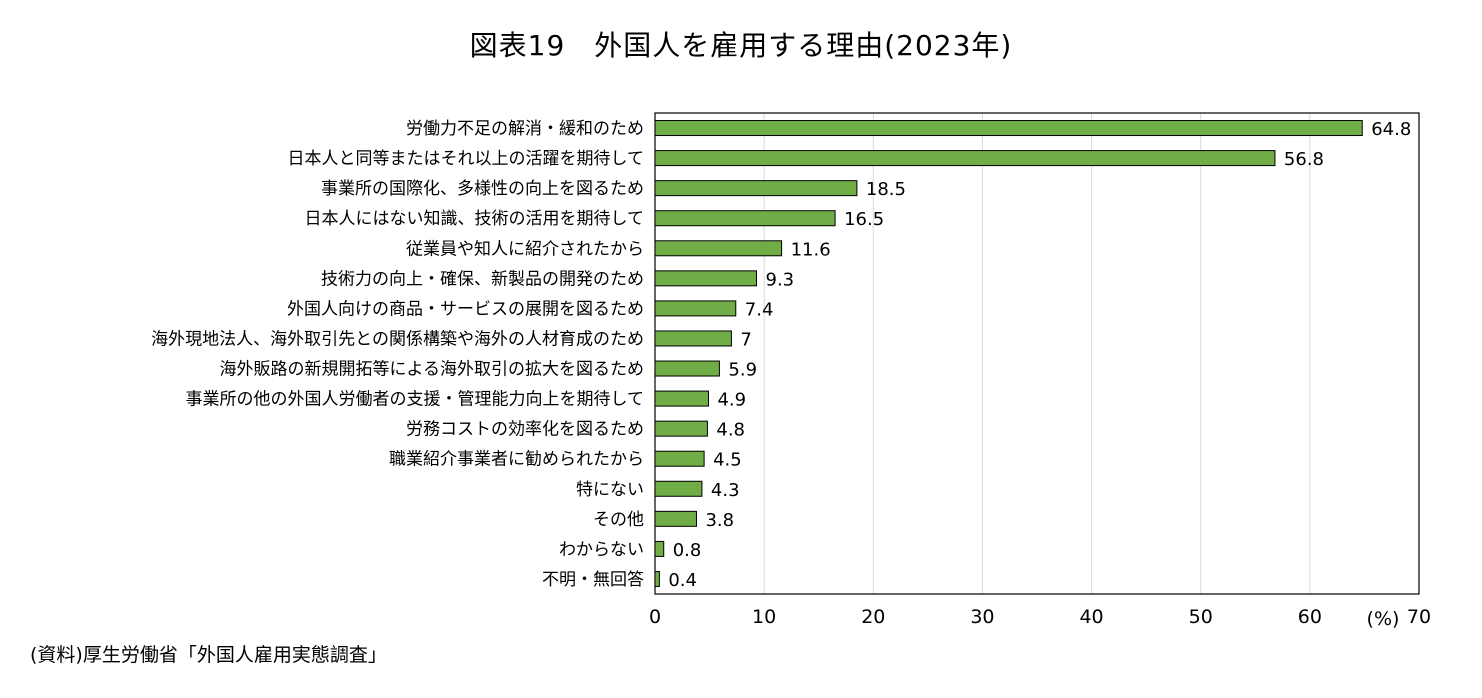  I want to click on data-label: 0.4, so click(682, 580).